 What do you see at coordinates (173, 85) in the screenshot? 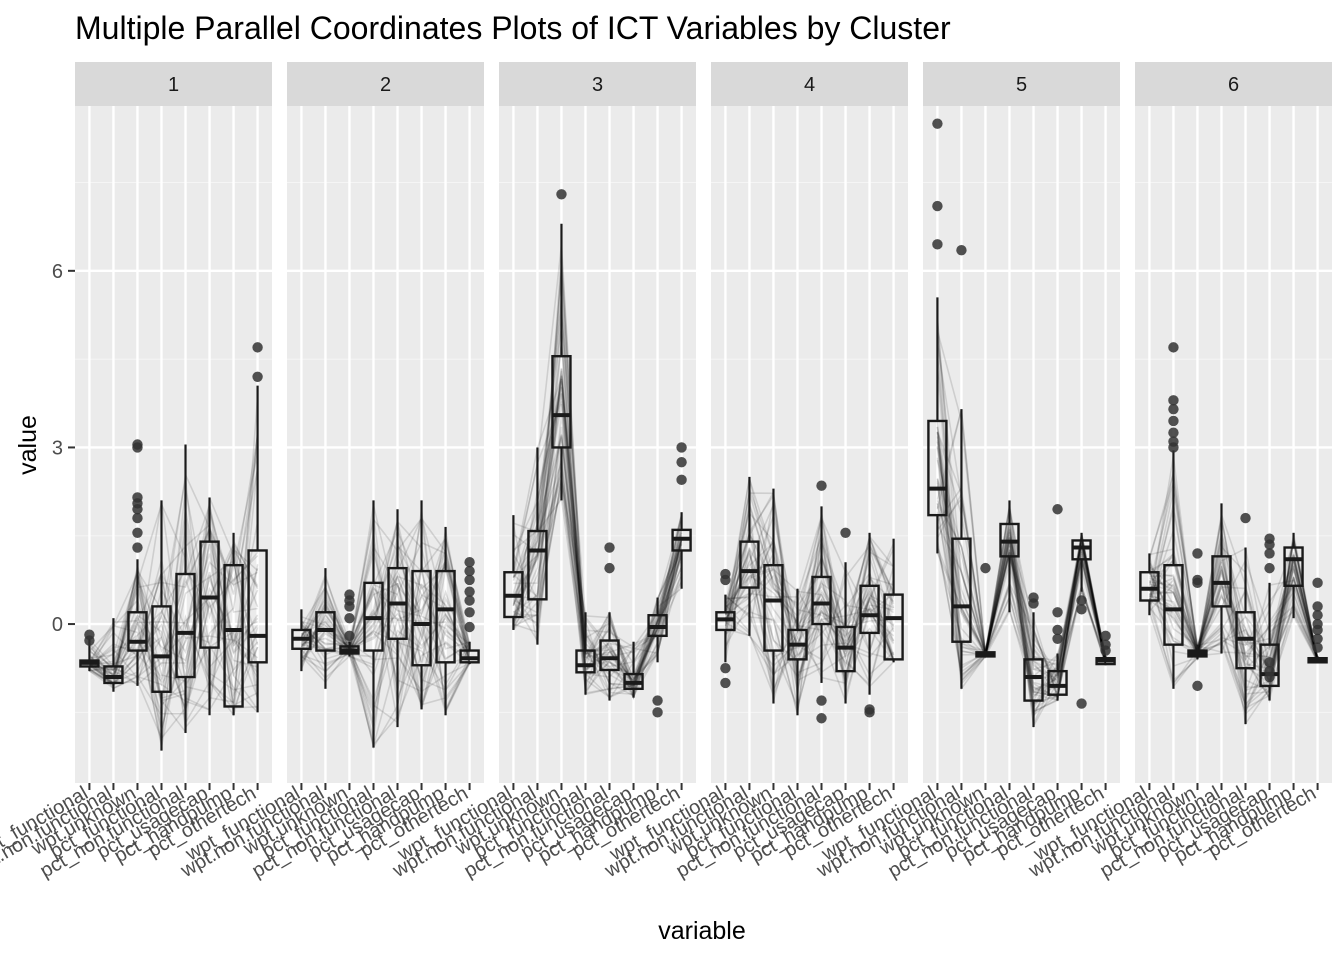
I see `strip-label: 1` at bounding box center [173, 85].